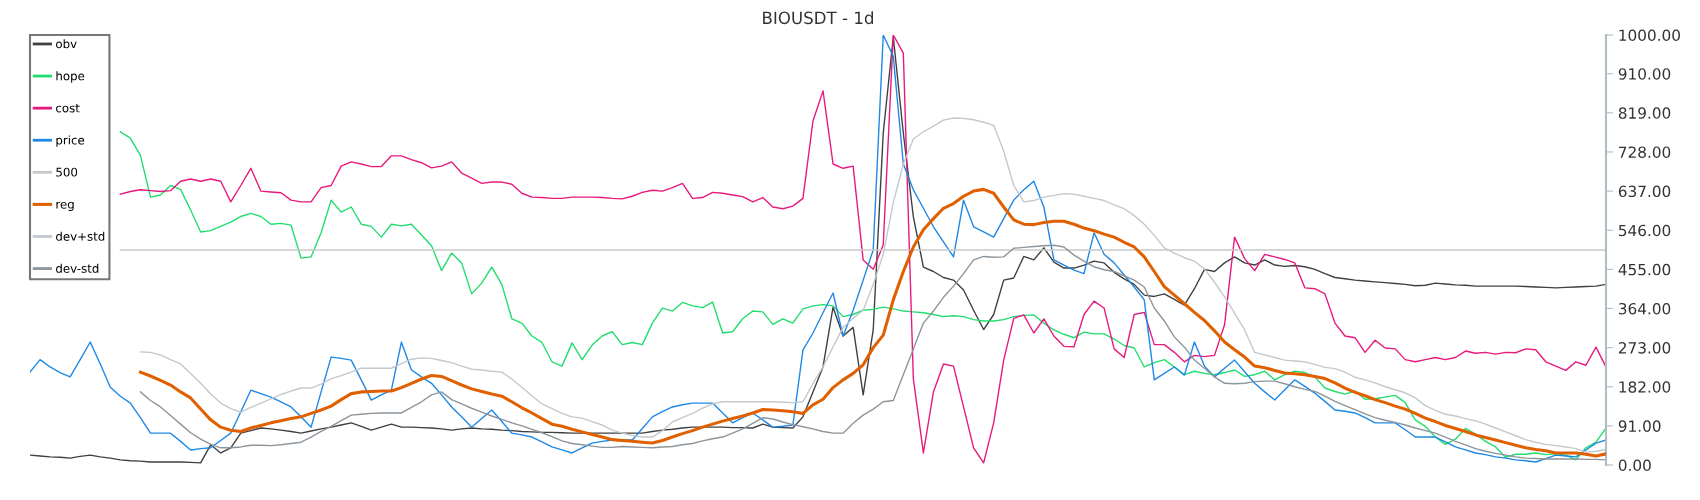 This screenshot has height=500, width=1700. What do you see at coordinates (80, 236) in the screenshot?
I see `legend-label: dev+std` at bounding box center [80, 236].